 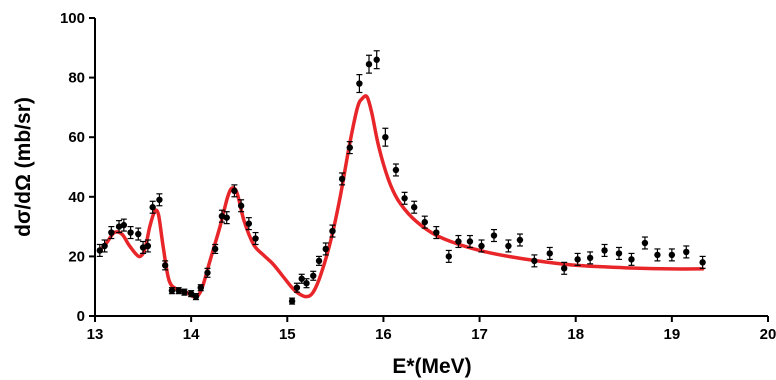 What do you see at coordinates (575, 334) in the screenshot?
I see `x-tick-label: 18` at bounding box center [575, 334].